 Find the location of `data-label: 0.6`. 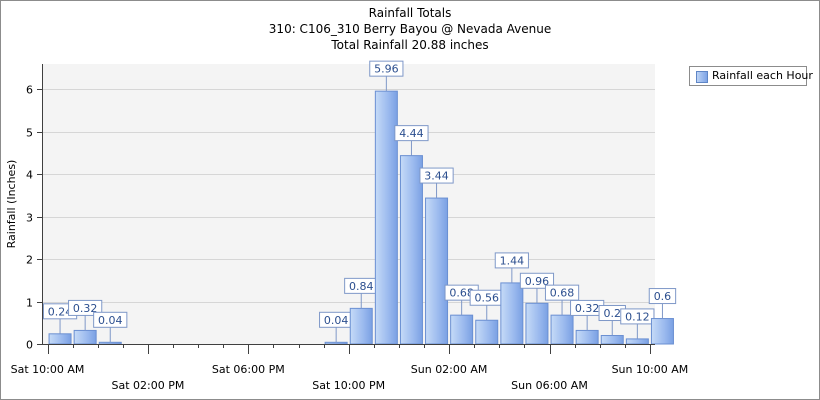

data-label: 0.6 is located at coordinates (663, 296).